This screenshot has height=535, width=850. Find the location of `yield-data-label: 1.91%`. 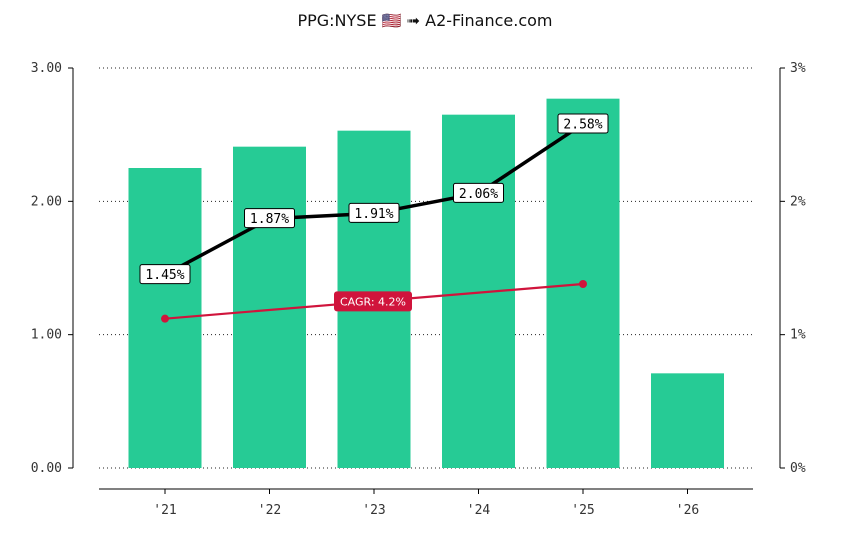

yield-data-label: 1.91% is located at coordinates (373, 214).